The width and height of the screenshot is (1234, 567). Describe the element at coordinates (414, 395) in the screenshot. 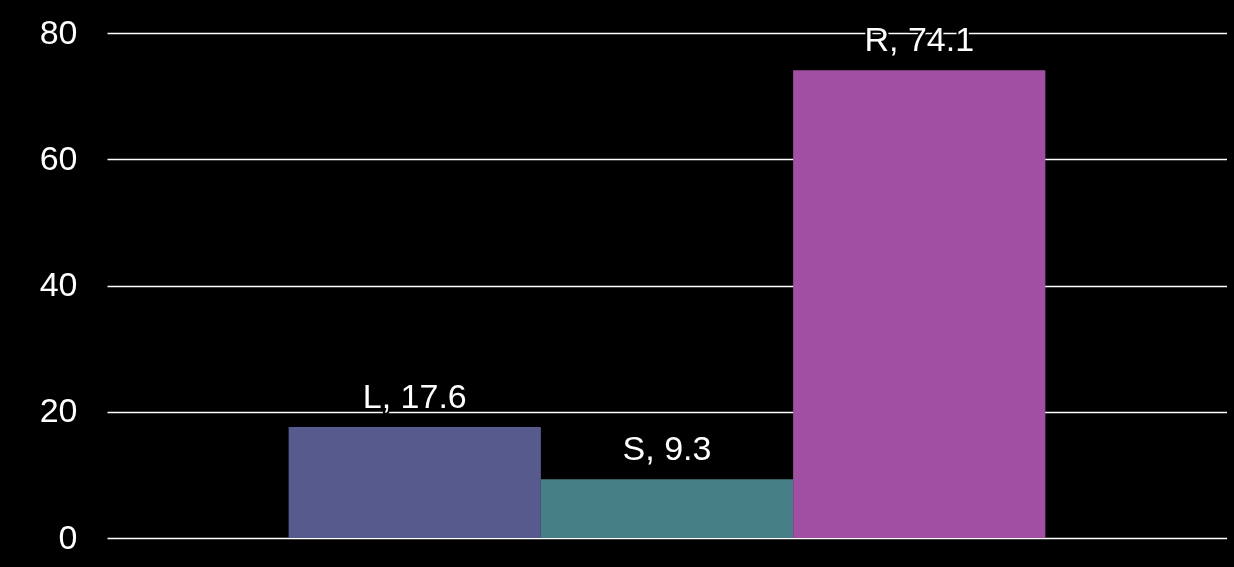

I see `data-label: L, 17.6` at that location.